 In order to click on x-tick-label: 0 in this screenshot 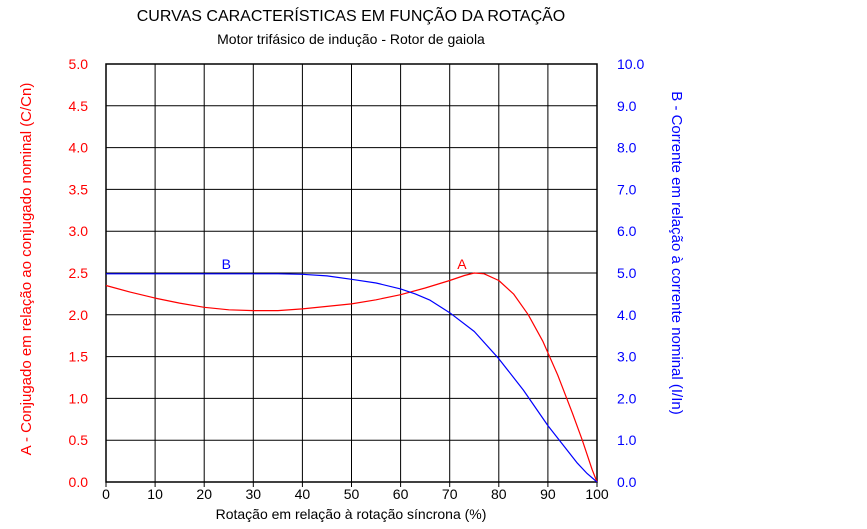, I will do `click(106, 494)`.